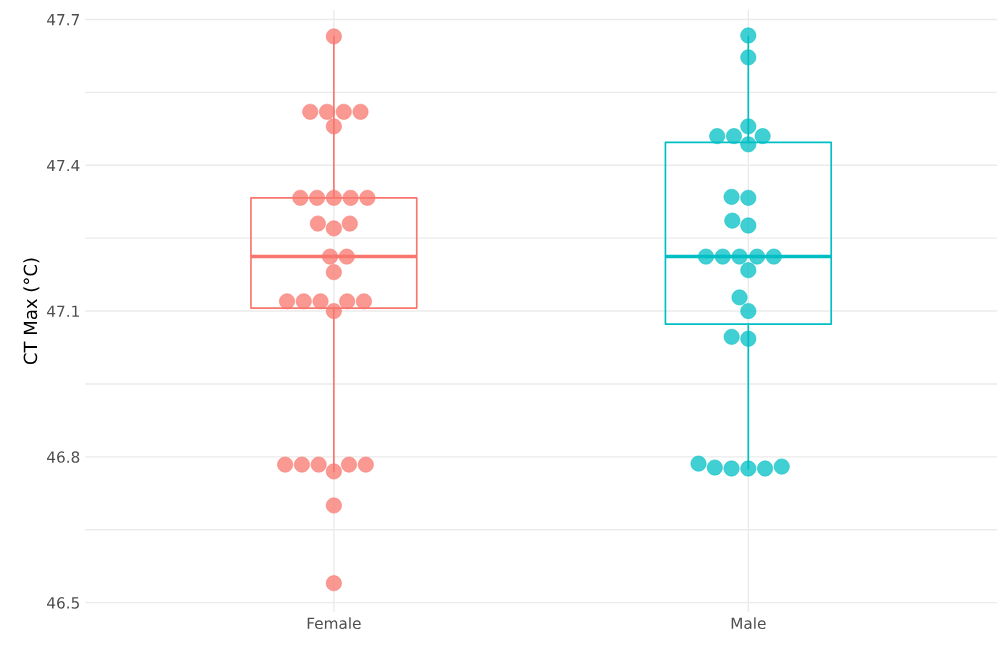  What do you see at coordinates (63, 311) in the screenshot?
I see `y-tick-label: 47.1` at bounding box center [63, 311].